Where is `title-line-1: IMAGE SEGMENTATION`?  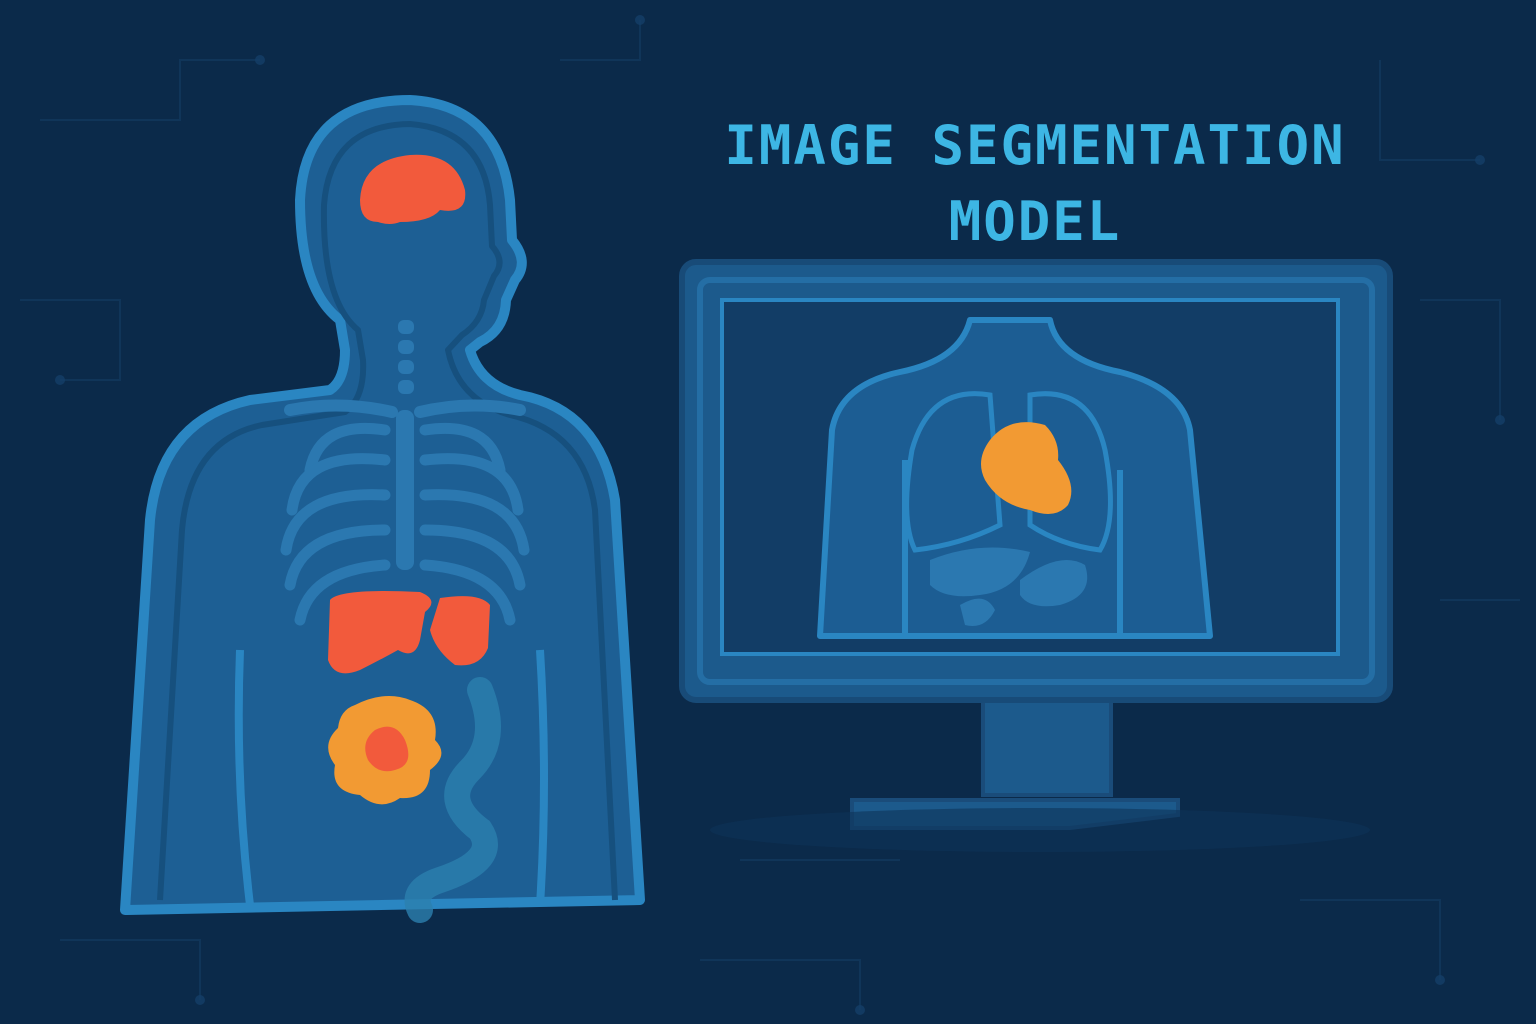 title-line-1: IMAGE SEGMENTATION is located at coordinates (1035, 145).